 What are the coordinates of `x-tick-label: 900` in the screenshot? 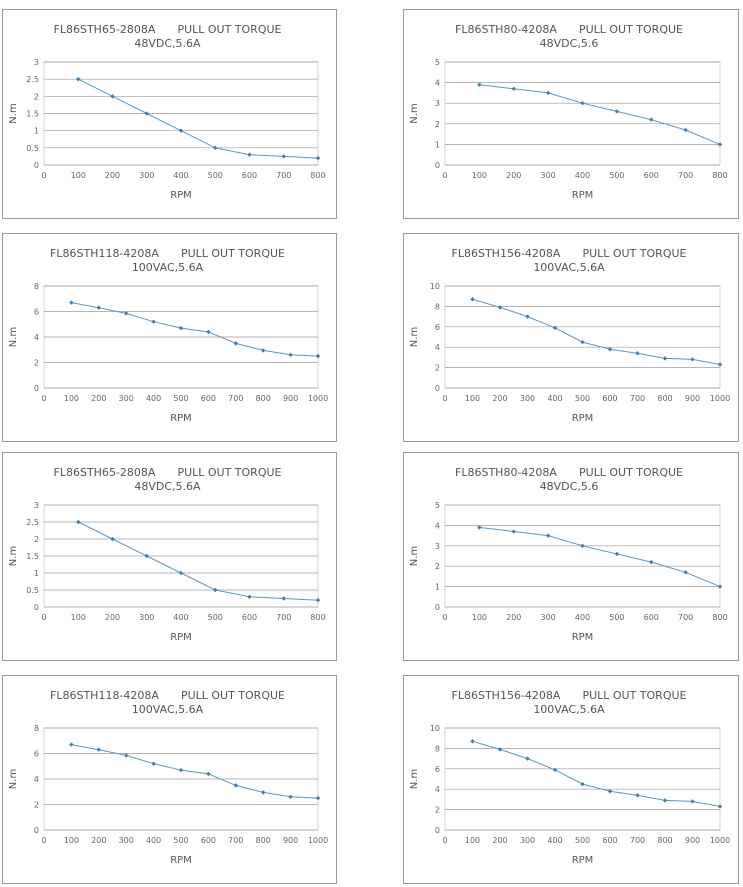 It's located at (290, 840).